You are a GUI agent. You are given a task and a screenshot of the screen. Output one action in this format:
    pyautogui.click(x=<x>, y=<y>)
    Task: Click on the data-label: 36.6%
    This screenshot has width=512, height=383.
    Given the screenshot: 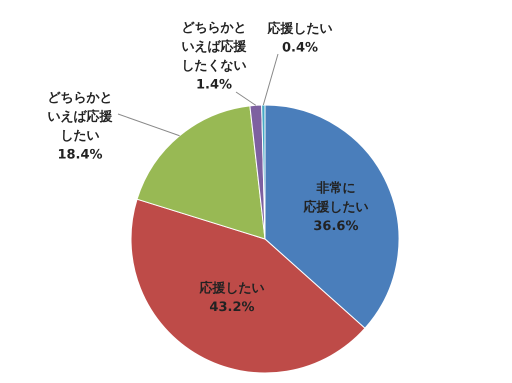 What is the action you would take?
    pyautogui.click(x=335, y=226)
    